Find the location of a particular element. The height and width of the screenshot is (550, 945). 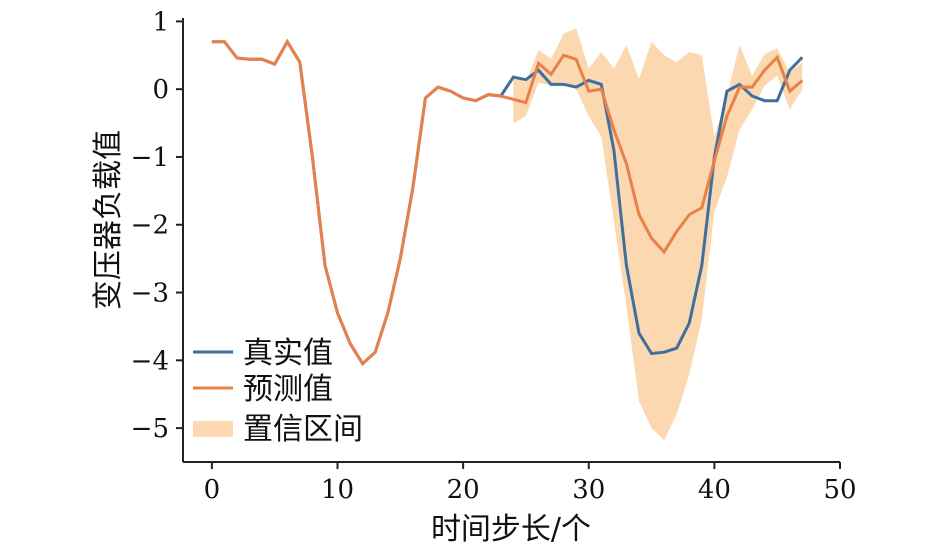

y-tick-label: 0 is located at coordinates (160, 90).